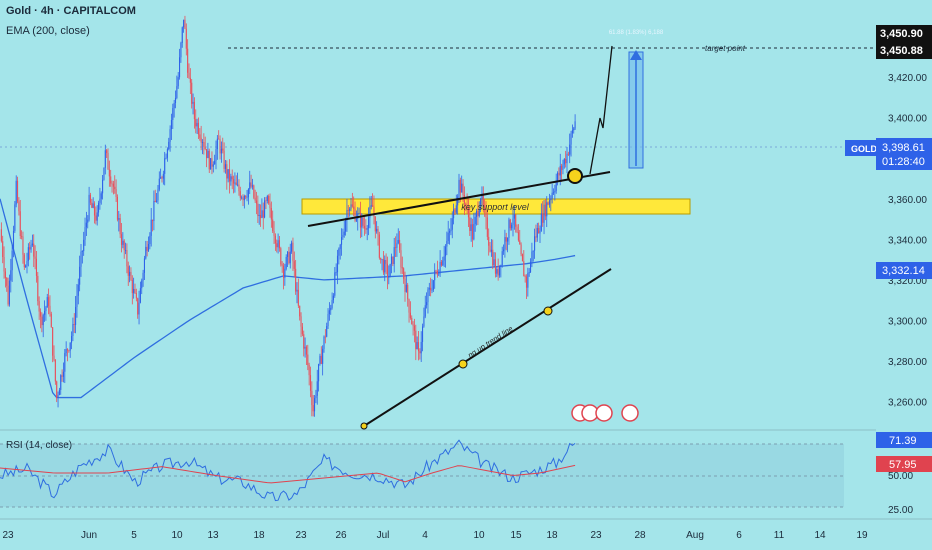  I want to click on x-tick-label: 19, so click(862, 535).